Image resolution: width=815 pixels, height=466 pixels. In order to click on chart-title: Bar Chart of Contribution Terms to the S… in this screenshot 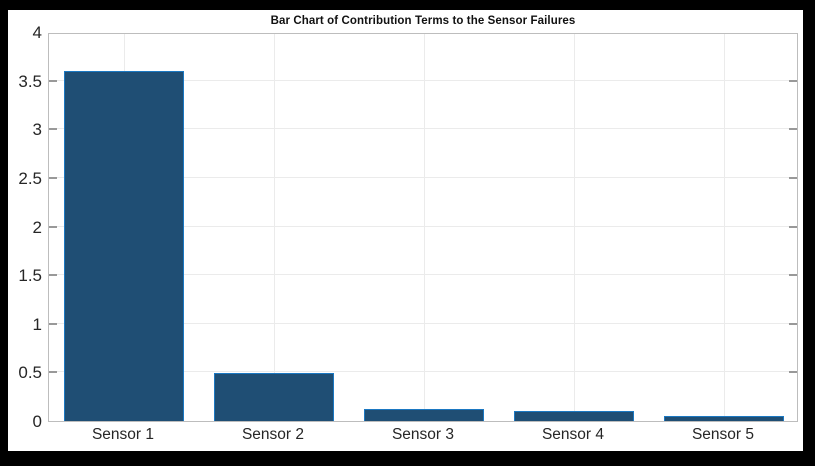, I will do `click(423, 21)`.